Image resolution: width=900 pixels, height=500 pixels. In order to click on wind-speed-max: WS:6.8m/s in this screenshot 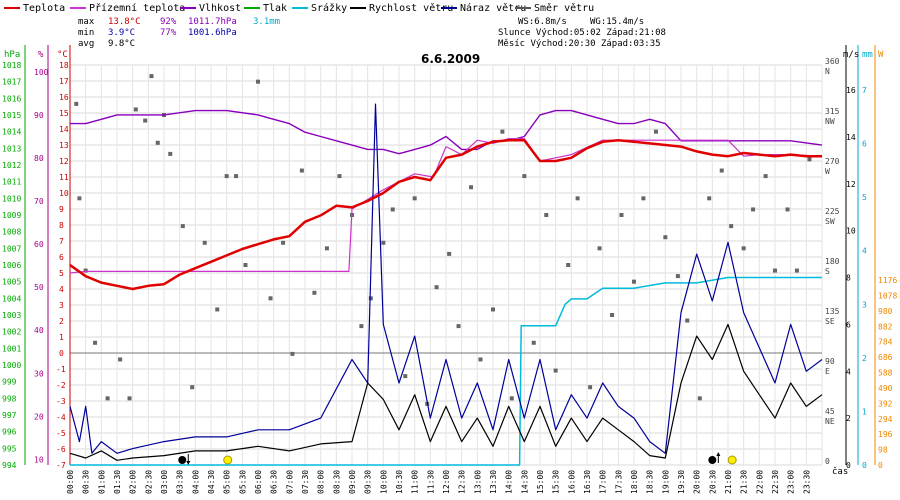, I will do `click(542, 22)`.